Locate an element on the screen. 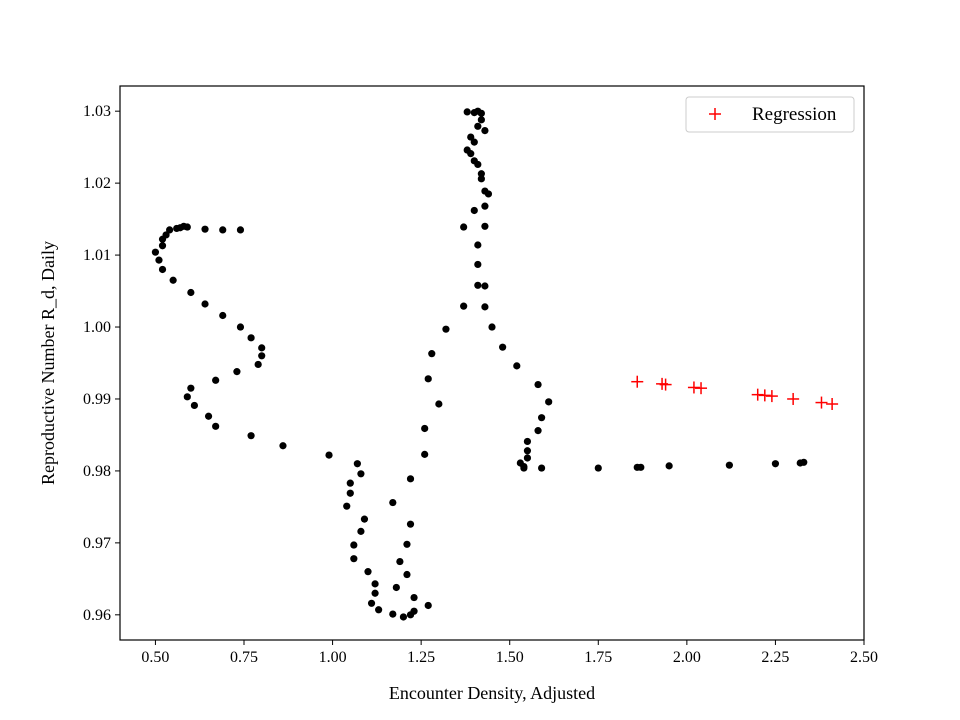 The height and width of the screenshot is (720, 960). x-tick-label: 1.75 is located at coordinates (598, 657).